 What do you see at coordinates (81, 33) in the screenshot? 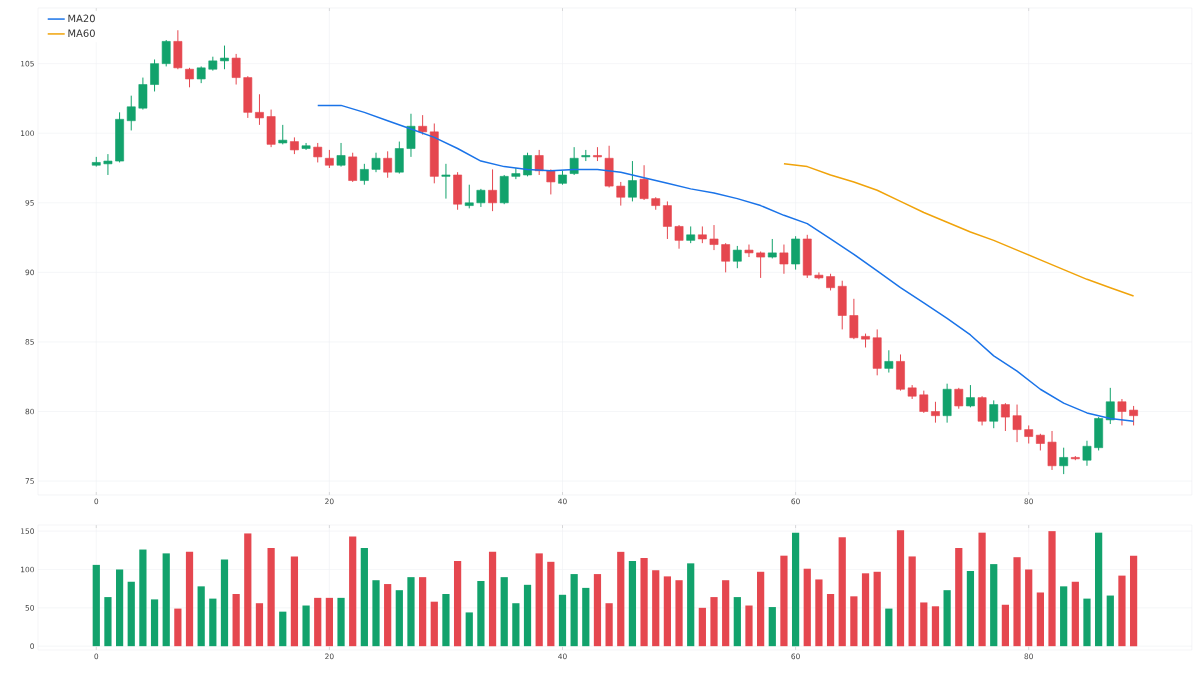
I see `legend-label: MA60` at bounding box center [81, 33].